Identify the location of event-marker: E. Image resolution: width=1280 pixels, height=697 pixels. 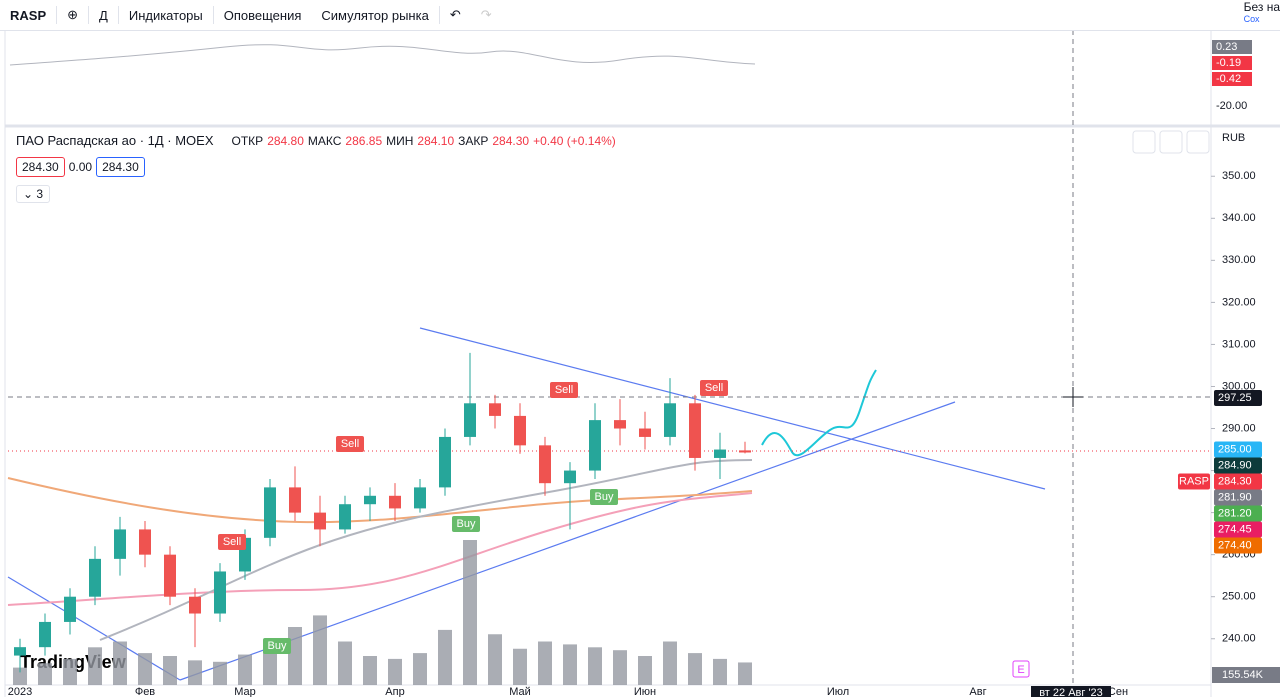
(1020, 670).